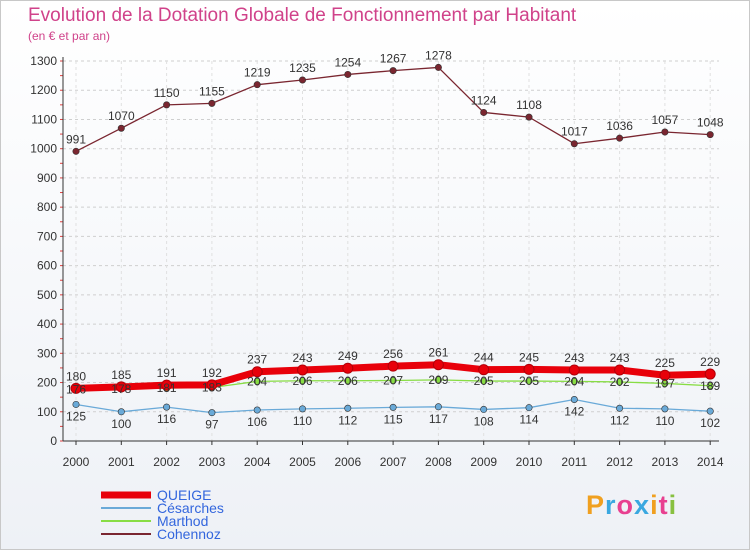 The width and height of the screenshot is (750, 551). What do you see at coordinates (190, 508) in the screenshot?
I see `legend-label: Césarches` at bounding box center [190, 508].